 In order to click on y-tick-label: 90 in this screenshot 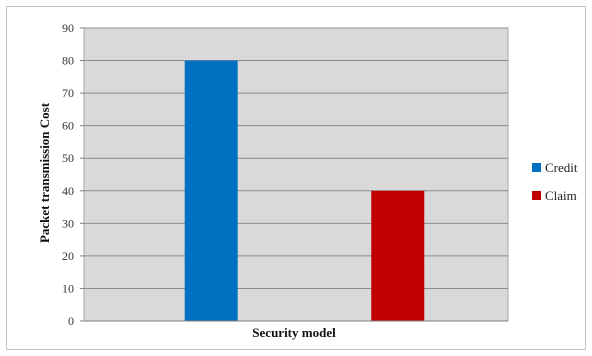, I will do `click(68, 28)`.